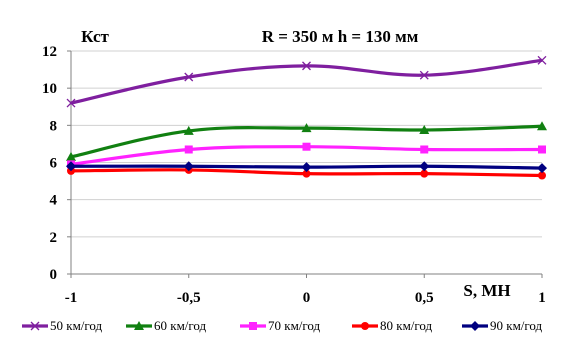 The image size is (572, 338). Describe the element at coordinates (294, 325) in the screenshot. I see `legend-label: 70 км/год` at that location.